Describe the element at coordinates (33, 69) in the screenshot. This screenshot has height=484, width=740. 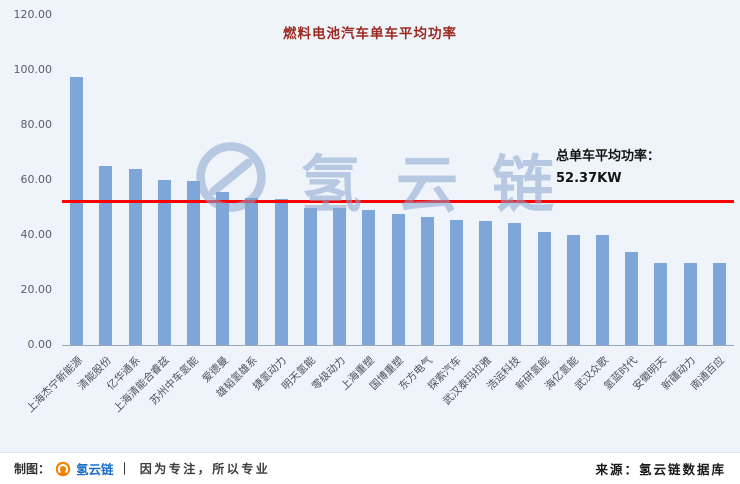
I see `y-tick-label: 100.00` at that location.